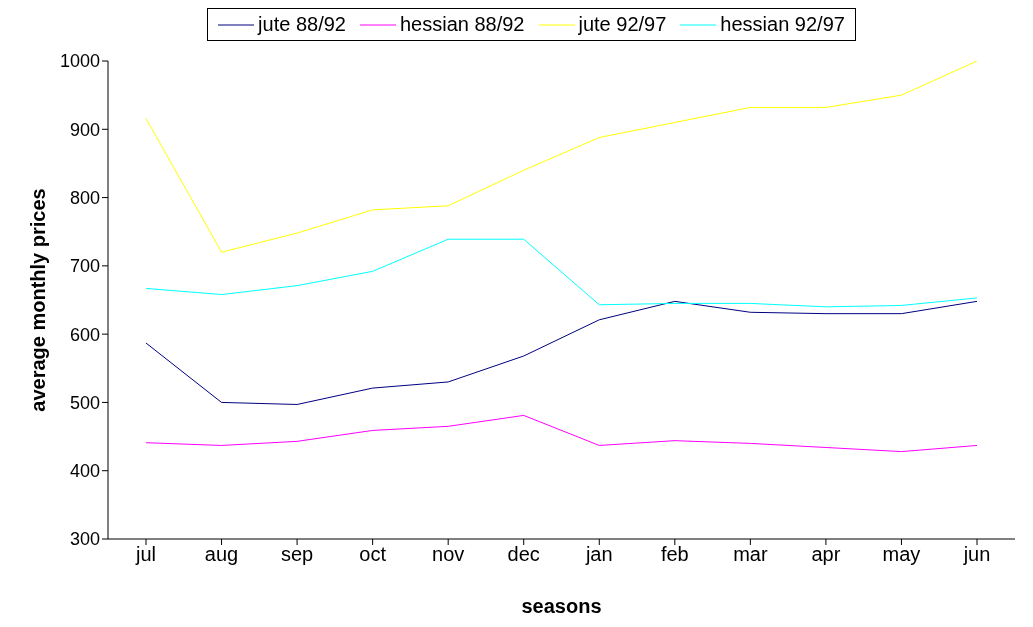 The image size is (1033, 627). What do you see at coordinates (462, 24) in the screenshot?
I see `legend-label: hessian 88/92` at bounding box center [462, 24].